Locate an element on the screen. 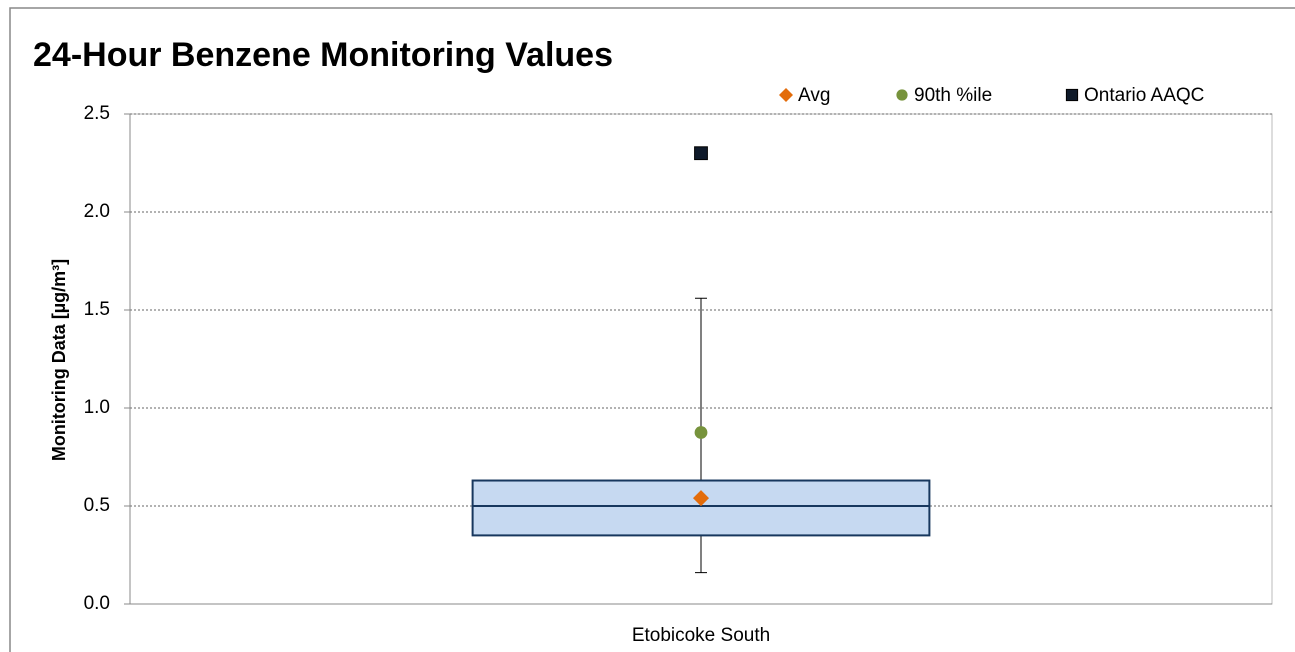 The image size is (1295, 652). legend-label: Ontario AAQC is located at coordinates (1144, 95).